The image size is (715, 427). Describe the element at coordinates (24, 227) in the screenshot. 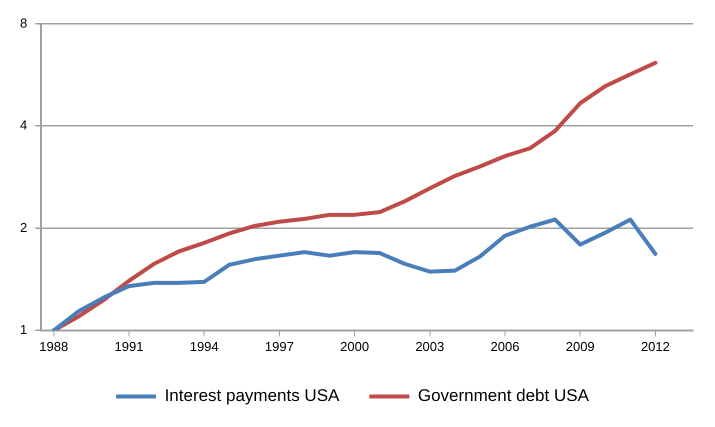

I see `y-tick-label: 2` at that location.